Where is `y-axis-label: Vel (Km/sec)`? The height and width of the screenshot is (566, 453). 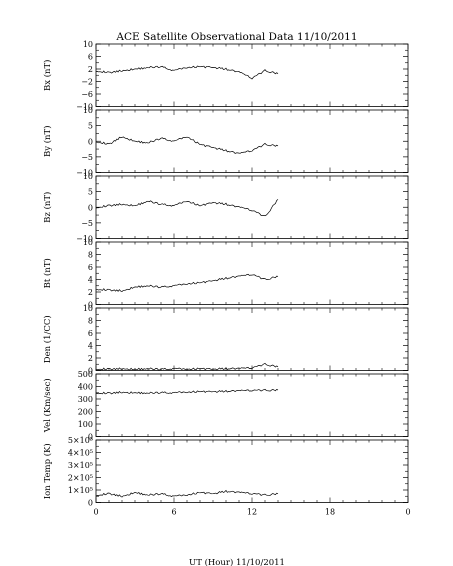 y-axis-label: Vel (Km/sec) is located at coordinates (47, 405).